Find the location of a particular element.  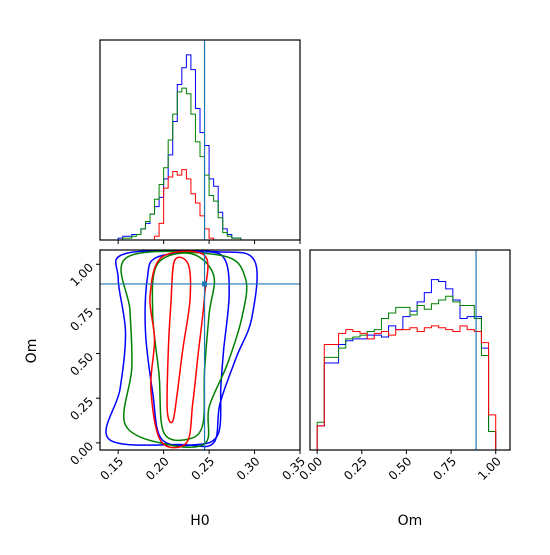

y-axis-label-om: Om is located at coordinates (32, 351).